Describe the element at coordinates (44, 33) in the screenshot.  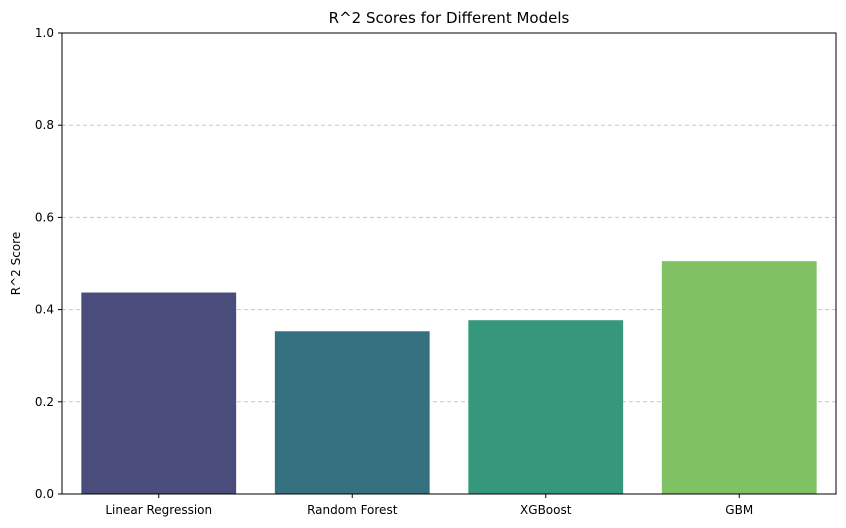
I see `y-tick-label: 1.0` at that location.